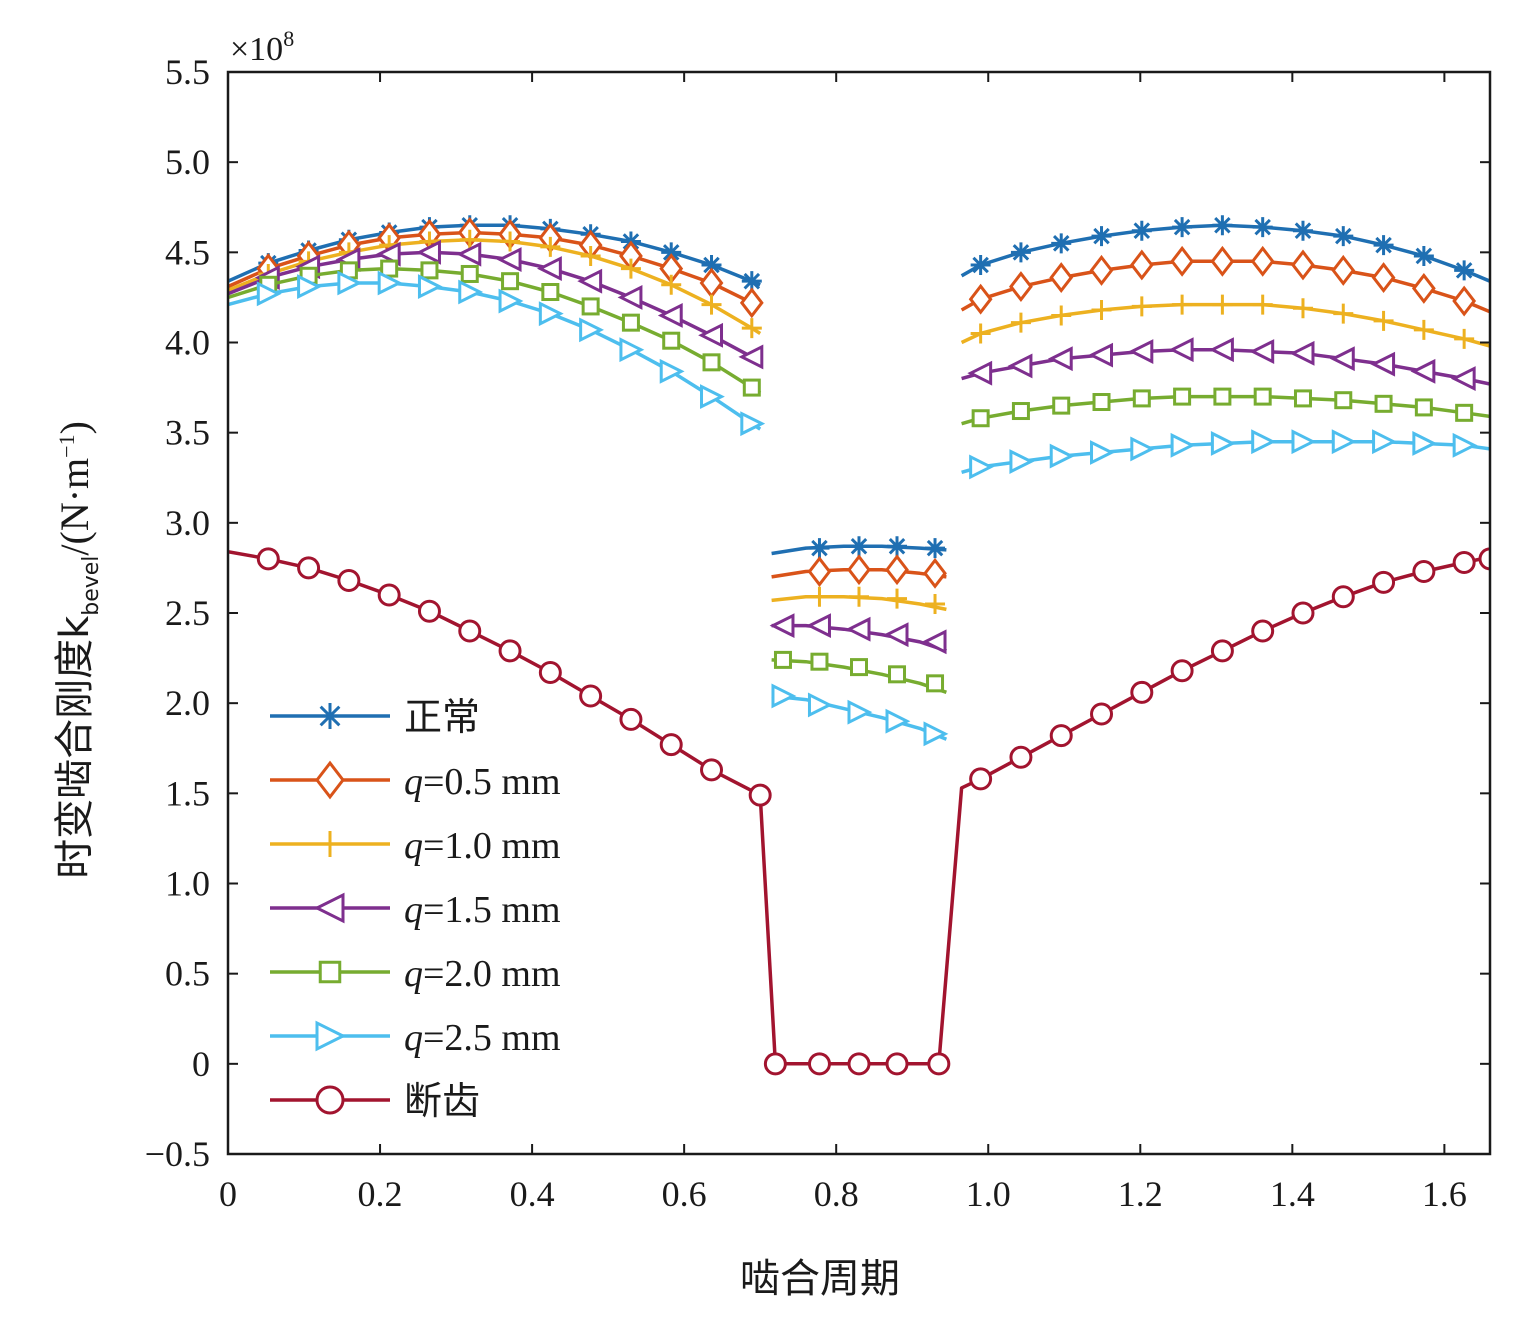  I want to click on y-scale-label: ×10⁸, so click(262, 47).